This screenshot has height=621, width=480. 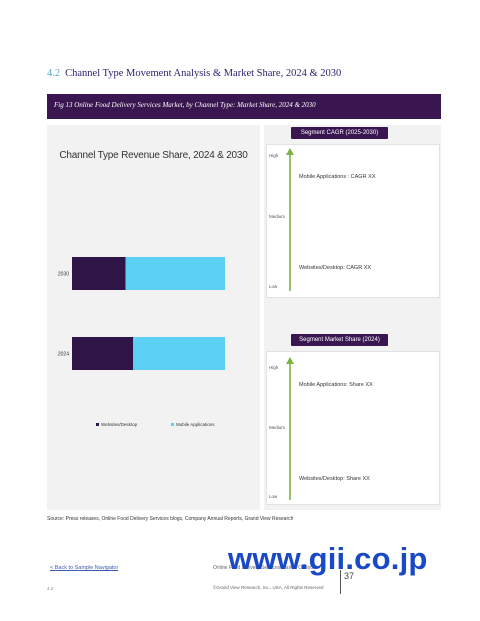 What do you see at coordinates (353, 428) in the screenshot?
I see `share-box` at bounding box center [353, 428].